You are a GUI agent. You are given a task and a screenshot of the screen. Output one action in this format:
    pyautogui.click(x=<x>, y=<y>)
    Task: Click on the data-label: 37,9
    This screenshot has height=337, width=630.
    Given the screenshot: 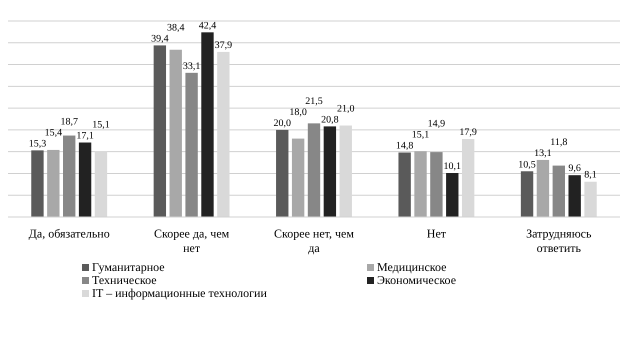 What is the action you would take?
    pyautogui.click(x=223, y=45)
    